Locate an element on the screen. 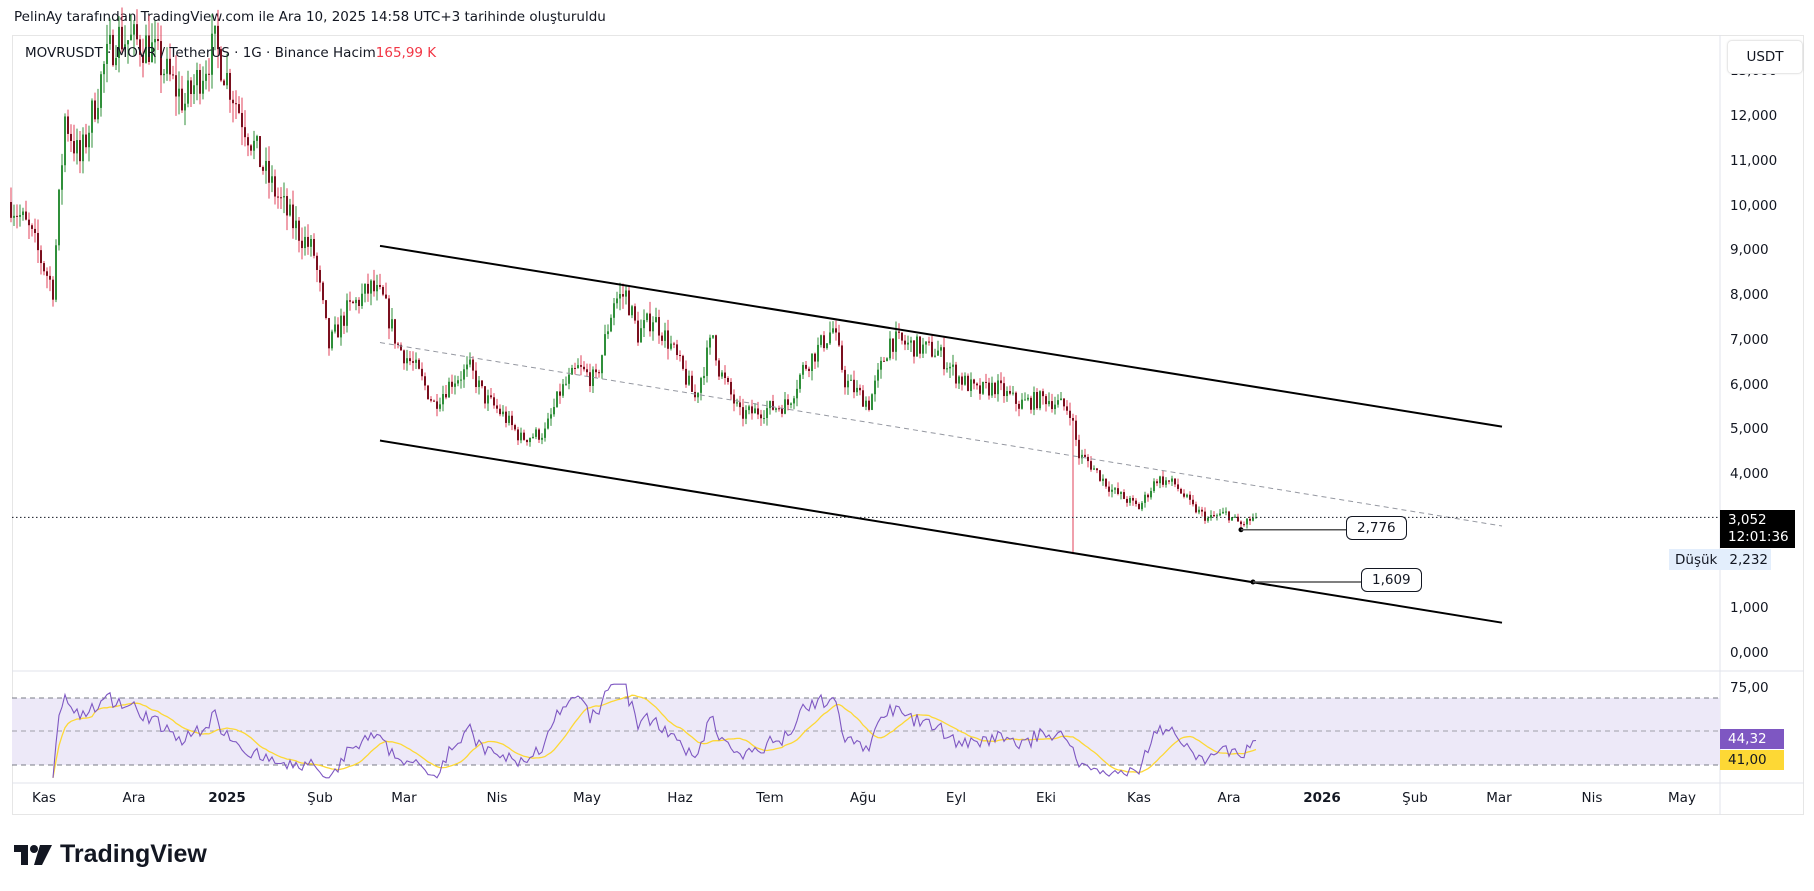 Image resolution: width=1814 pixels, height=891 pixels. time-tick-label: Şub is located at coordinates (320, 798).